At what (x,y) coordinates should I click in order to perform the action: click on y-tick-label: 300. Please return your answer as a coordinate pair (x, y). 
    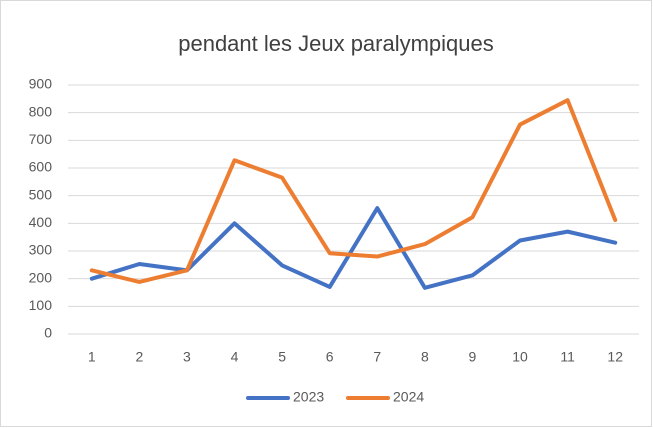
    Looking at the image, I should click on (41, 250).